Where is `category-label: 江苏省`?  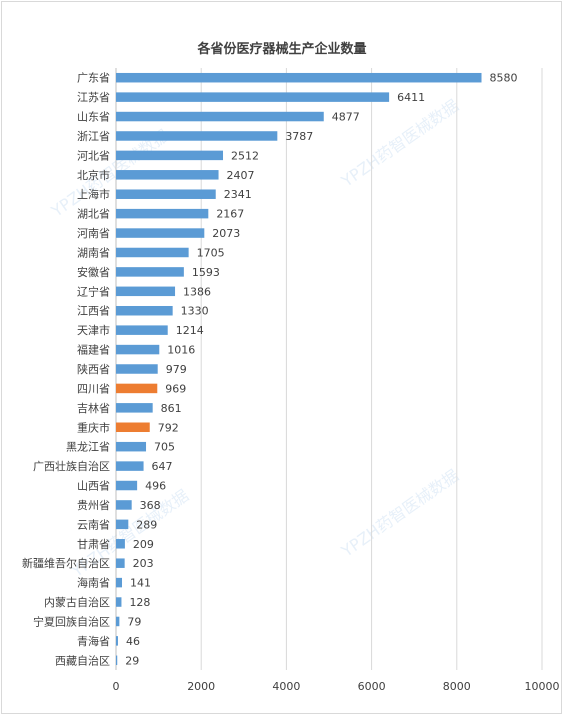 category-label: 江苏省 is located at coordinates (93, 97).